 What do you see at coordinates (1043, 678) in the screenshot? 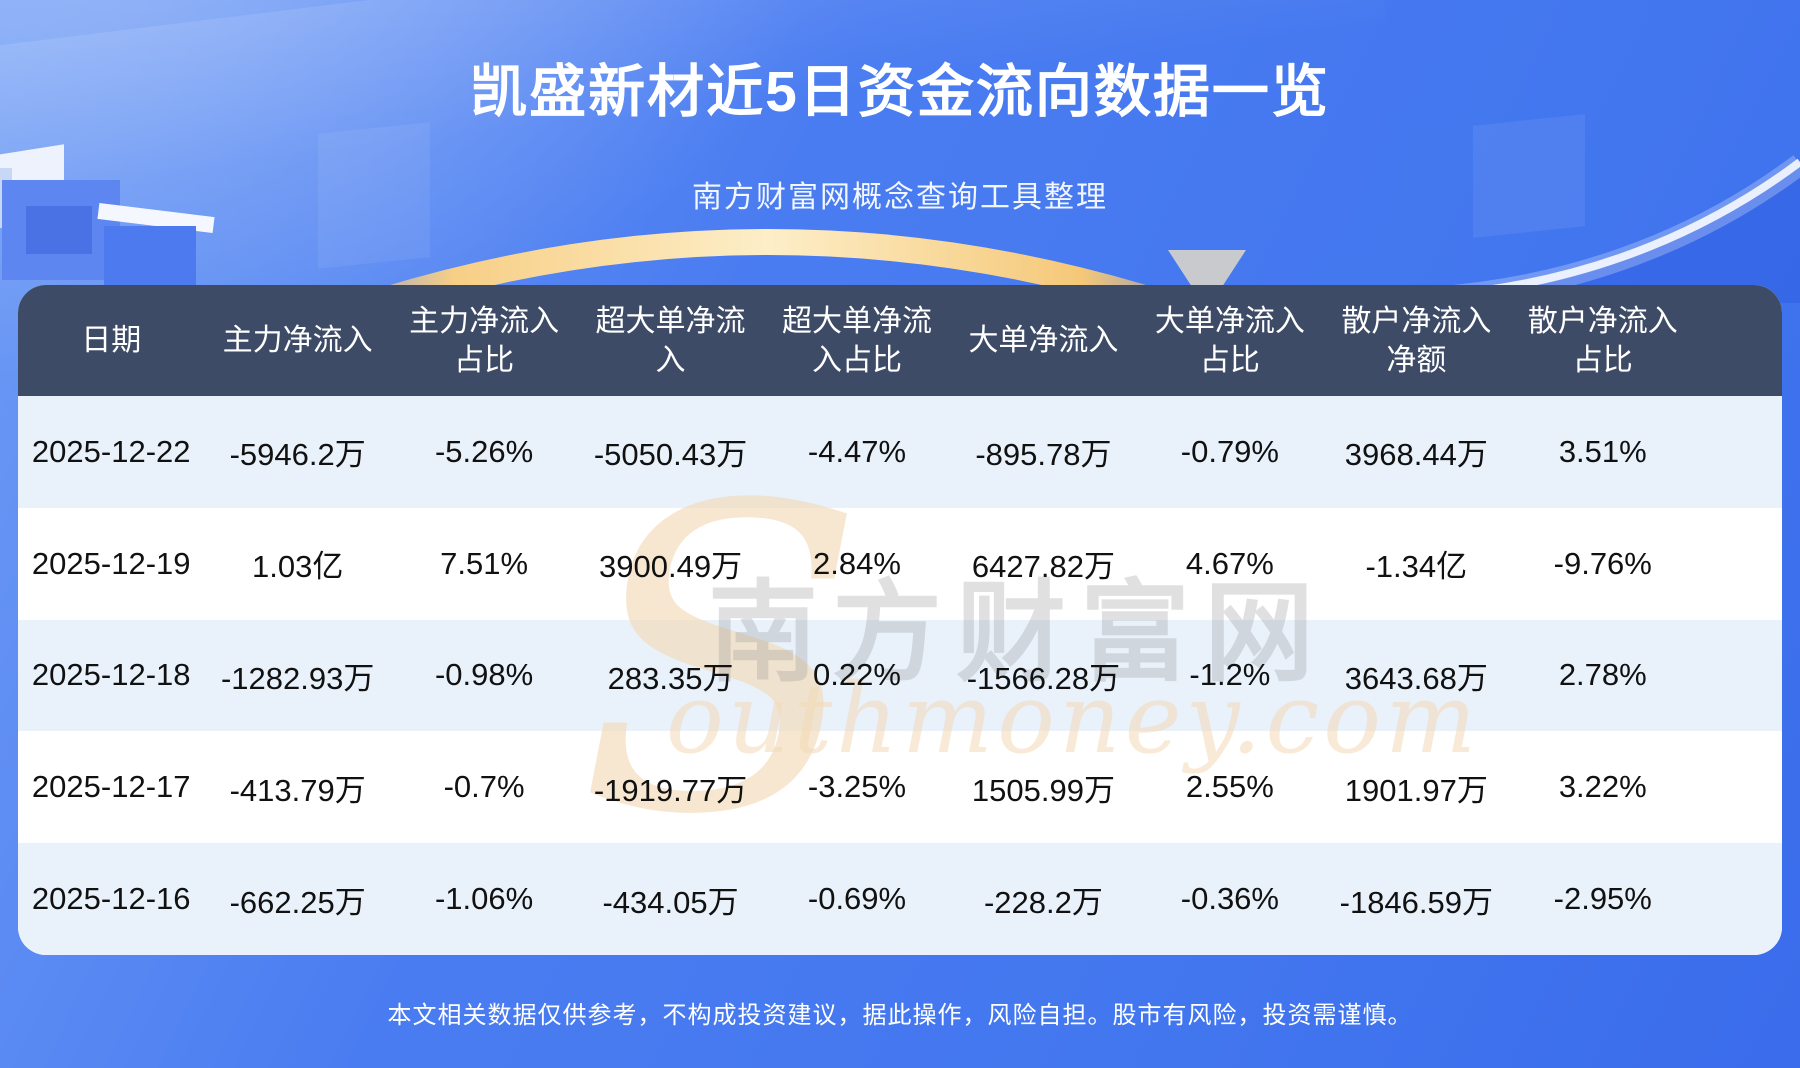
I see `value-cell: -1566.28万` at bounding box center [1043, 678].